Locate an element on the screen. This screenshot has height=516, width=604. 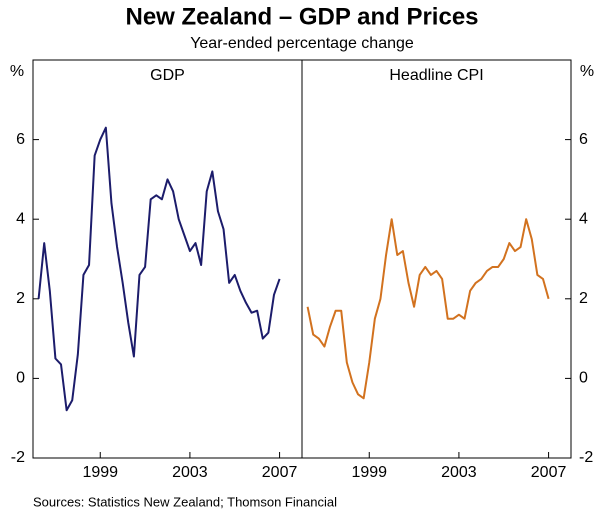
data-line is located at coordinates (428, 309).